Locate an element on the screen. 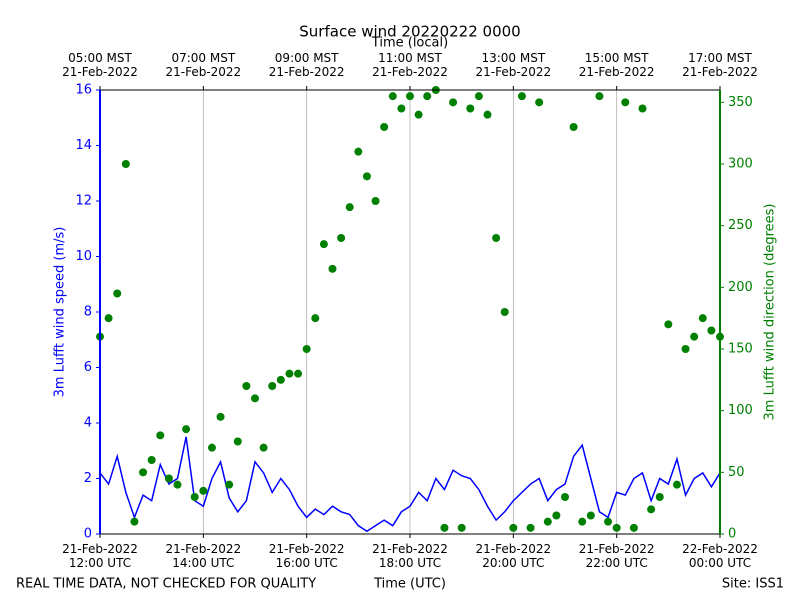 The image size is (800, 600). x2-tick-label: 07:00 MST 21-Feb-2022 is located at coordinates (203, 65).